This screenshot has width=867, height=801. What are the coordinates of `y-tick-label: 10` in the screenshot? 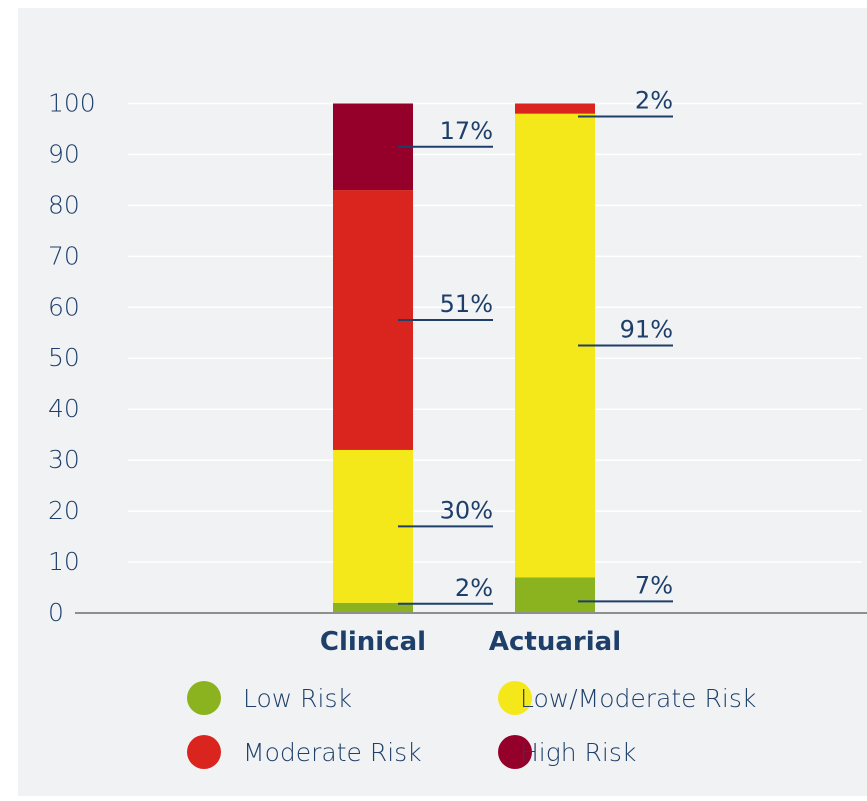 It's located at (64, 561).